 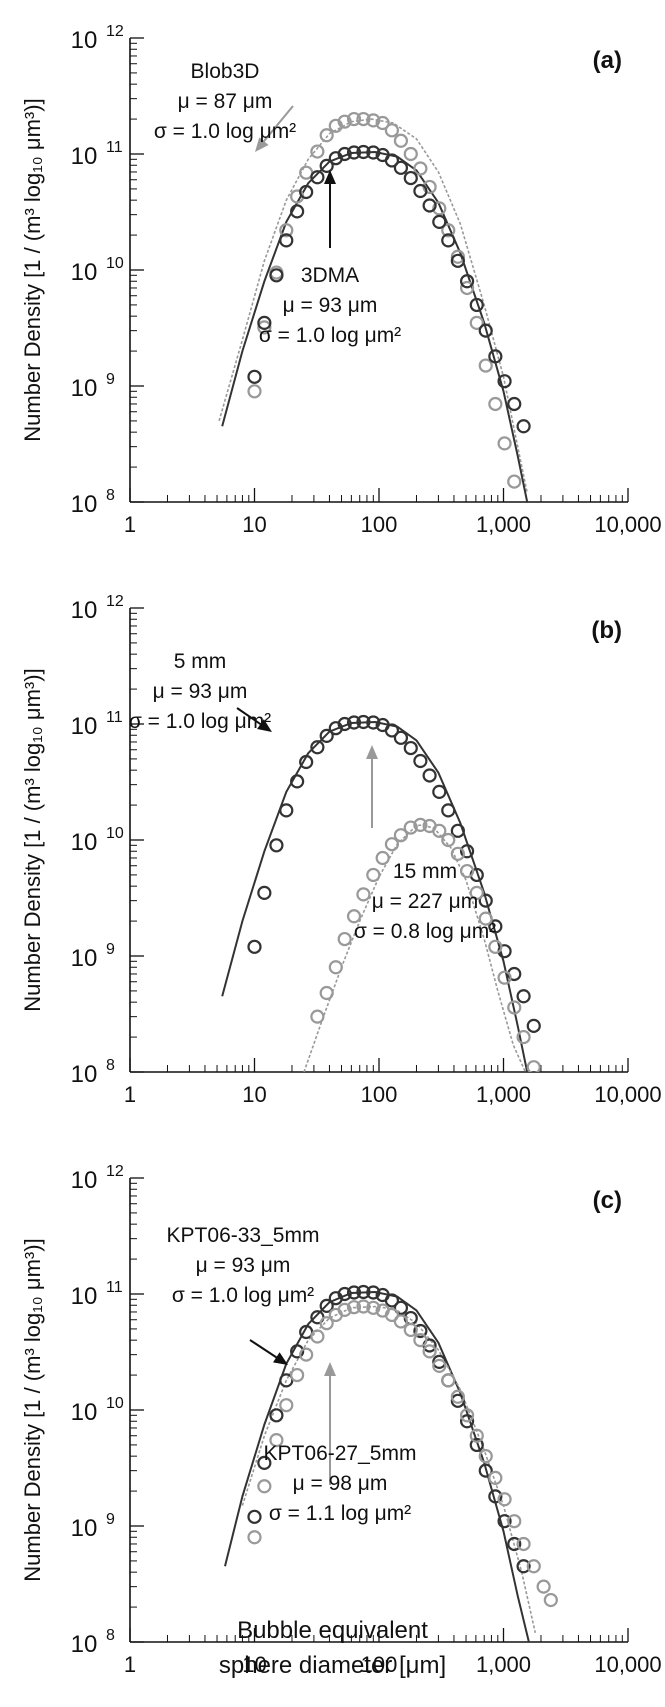 What do you see at coordinates (607, 1200) in the screenshot?
I see `panel-label: (c)` at bounding box center [607, 1200].